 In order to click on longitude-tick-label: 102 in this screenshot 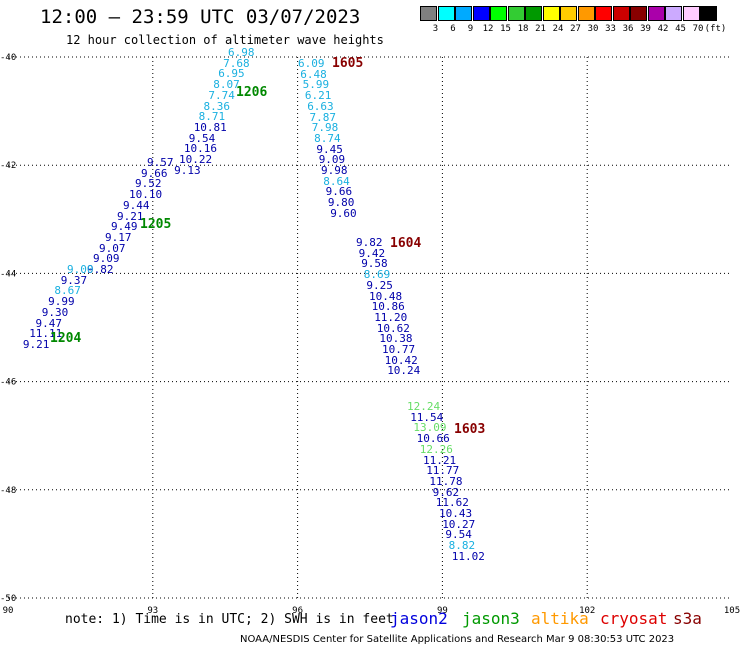, I will do `click(587, 611)`.